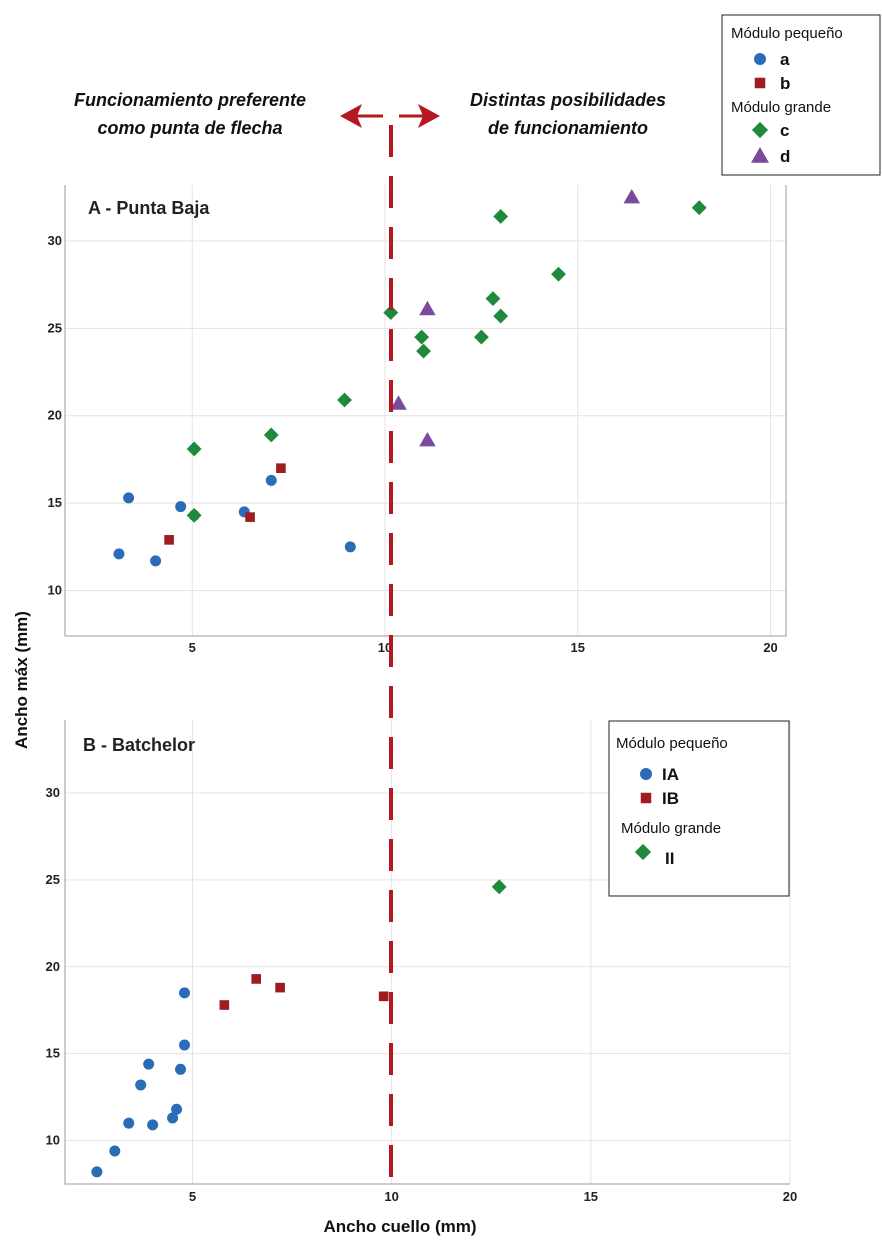 Image resolution: width=882 pixels, height=1240 pixels. Describe the element at coordinates (53, 1053) in the screenshot. I see `panel-b-y-tick-label: 15` at that location.